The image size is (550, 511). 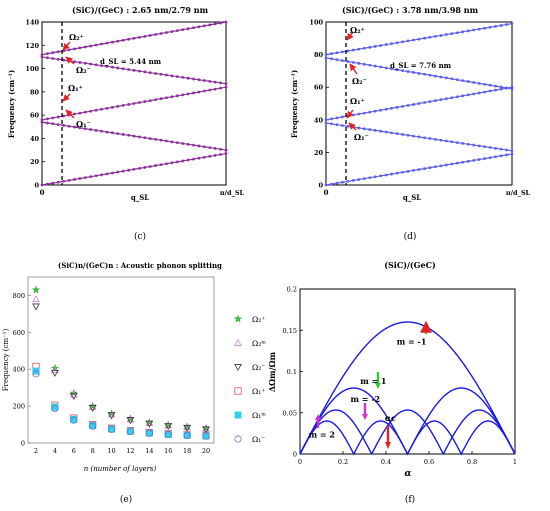 I want to click on panel-f-y-label: ΔΩm/Ωm, so click(x=272, y=371).